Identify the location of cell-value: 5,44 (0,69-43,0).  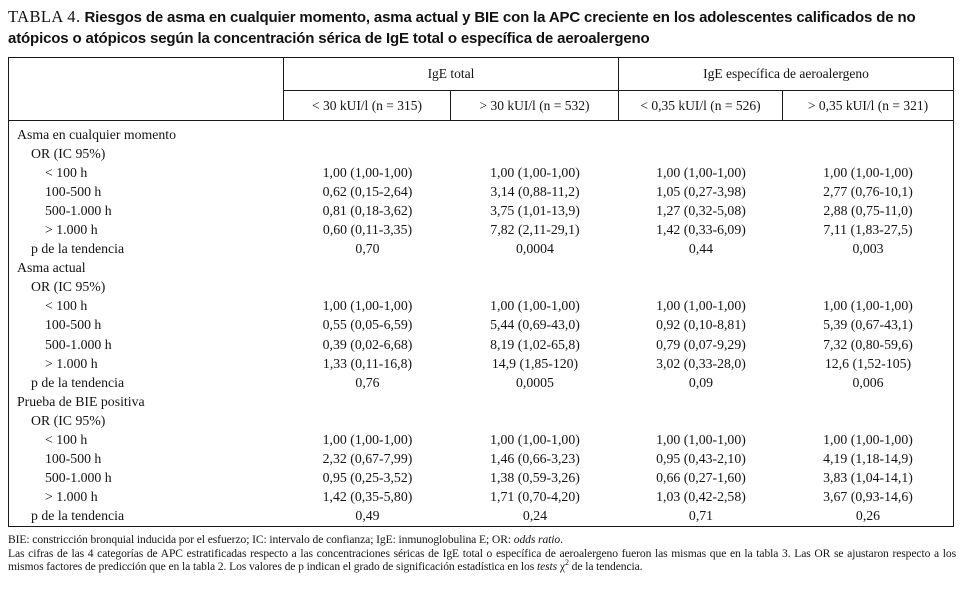
(535, 325).